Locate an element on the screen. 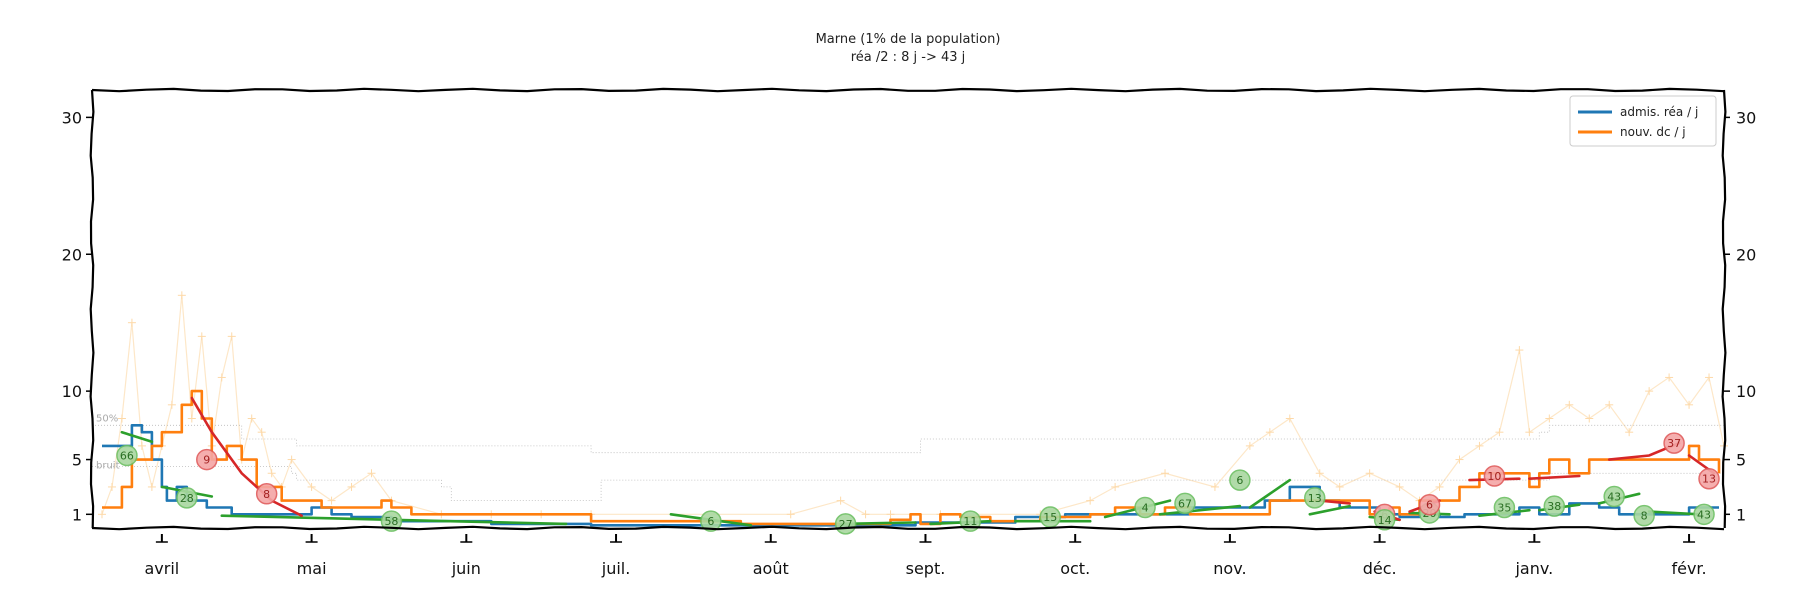  y-tick-label-right: 10 is located at coordinates (1746, 391).